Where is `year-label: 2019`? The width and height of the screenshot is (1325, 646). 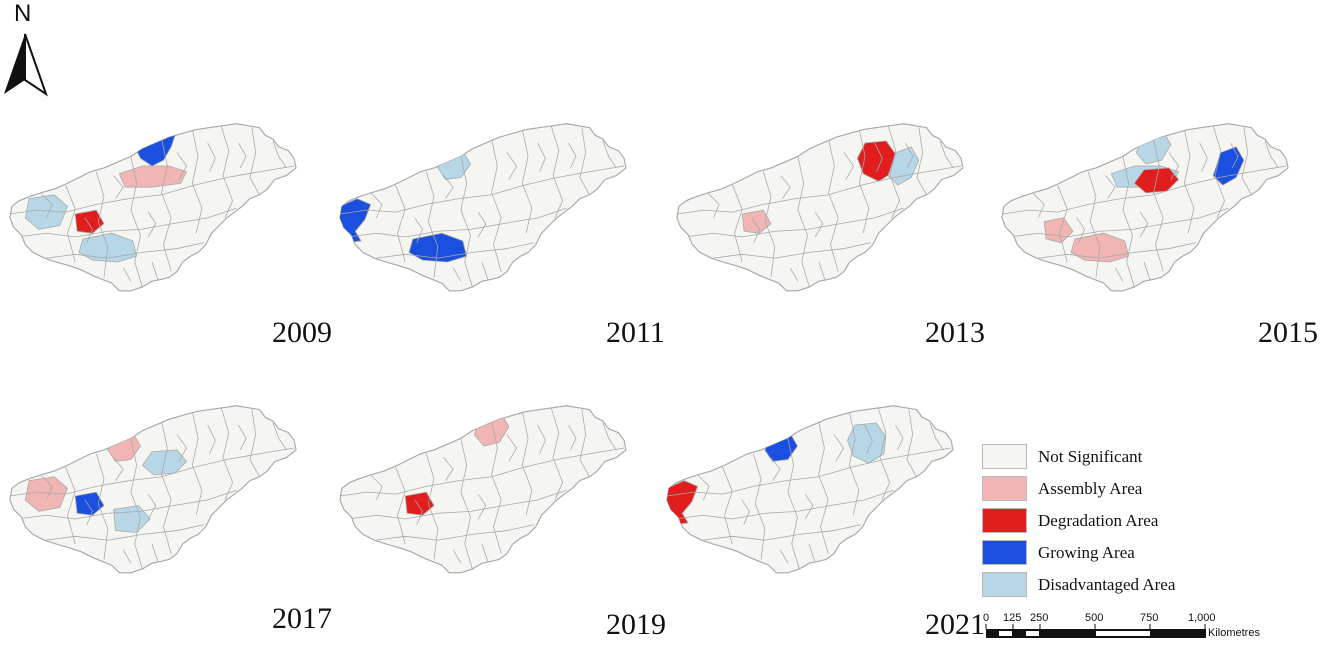 year-label: 2019 is located at coordinates (636, 624).